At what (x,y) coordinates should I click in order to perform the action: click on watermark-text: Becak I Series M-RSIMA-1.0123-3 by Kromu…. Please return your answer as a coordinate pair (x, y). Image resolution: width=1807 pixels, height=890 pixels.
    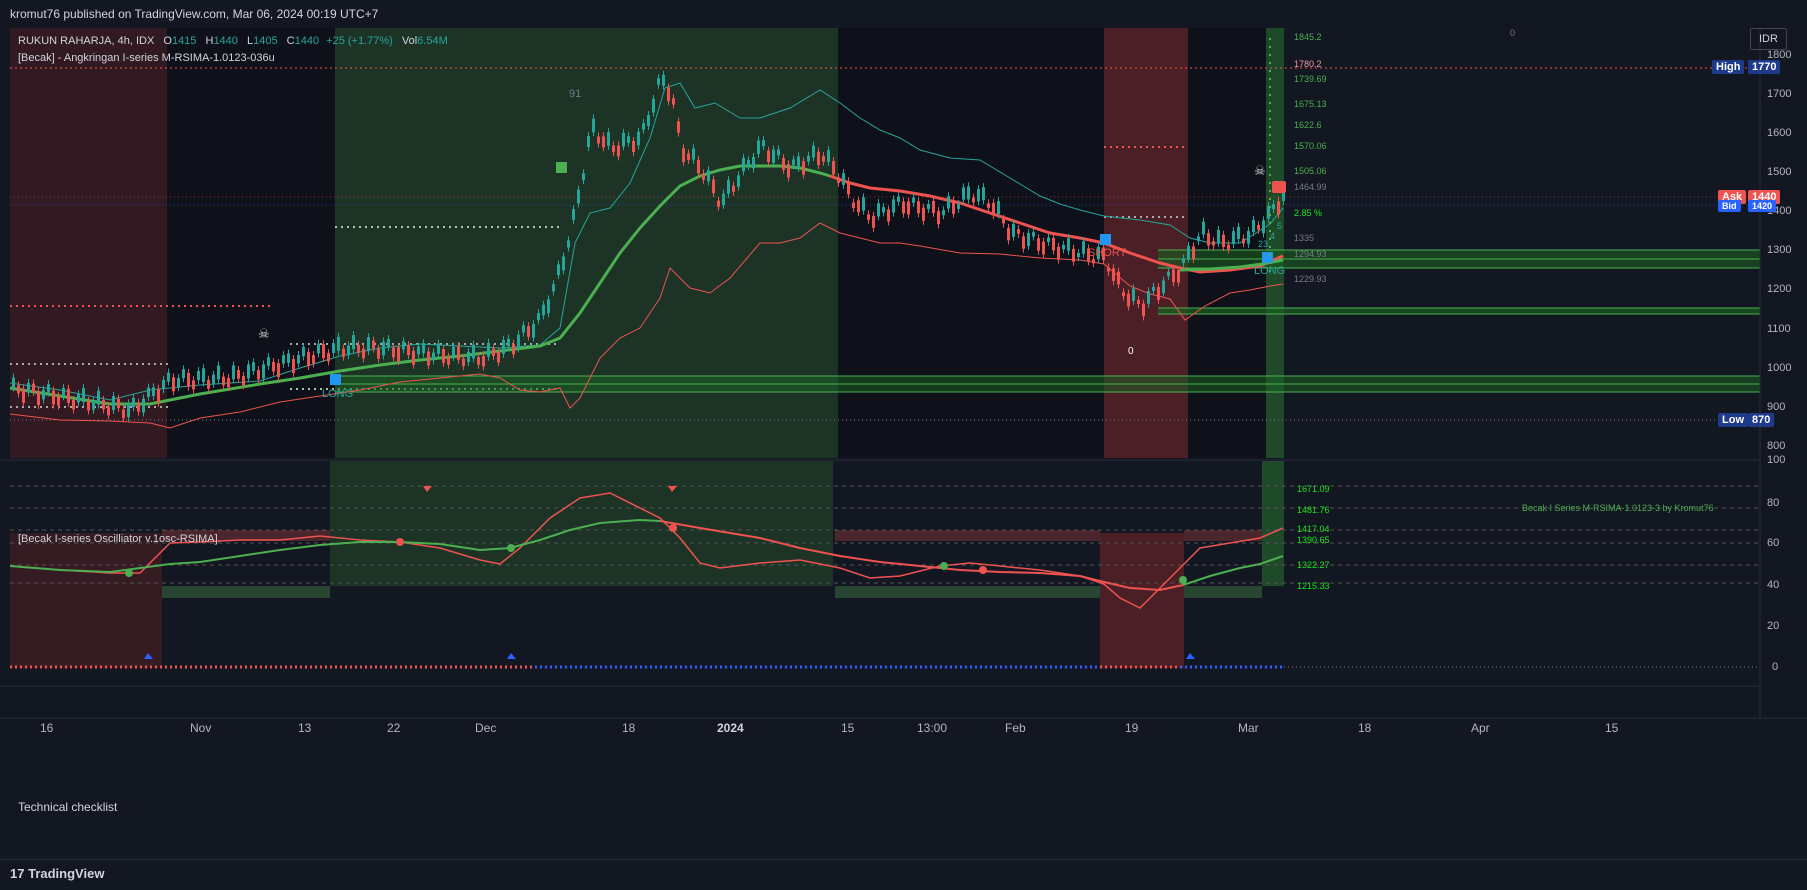
    Looking at the image, I should click on (1618, 508).